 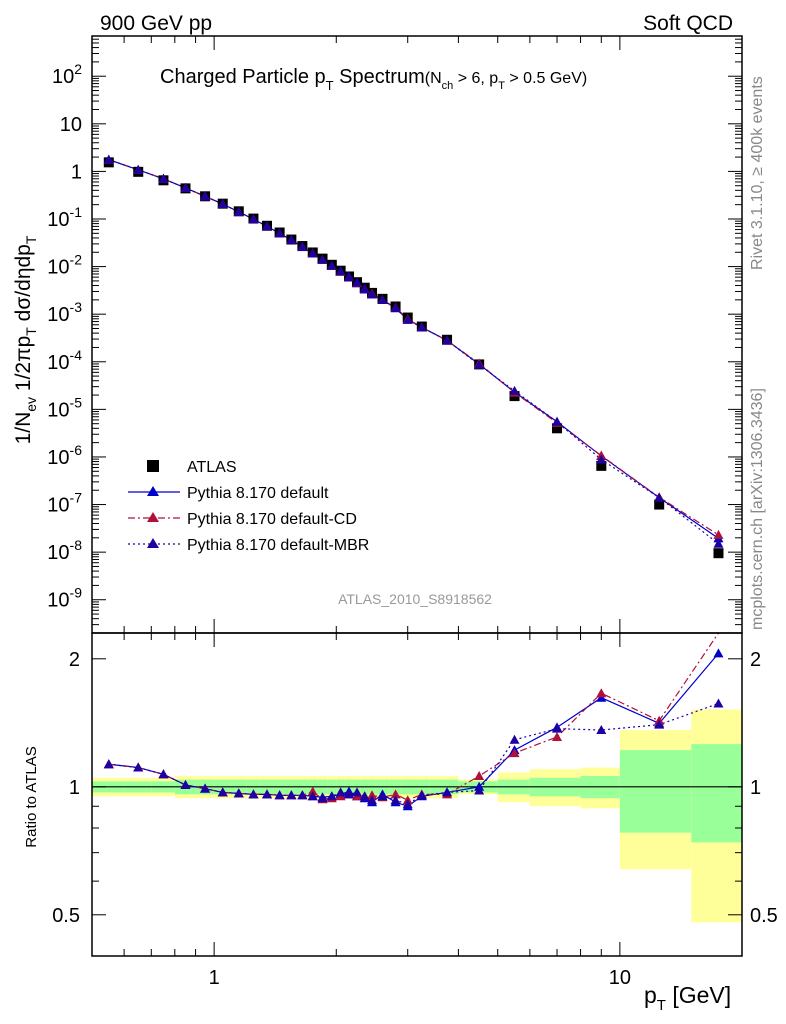 I want to click on rivet-label: Rivet 3.1.10, ≥ 400k events, so click(x=757, y=173).